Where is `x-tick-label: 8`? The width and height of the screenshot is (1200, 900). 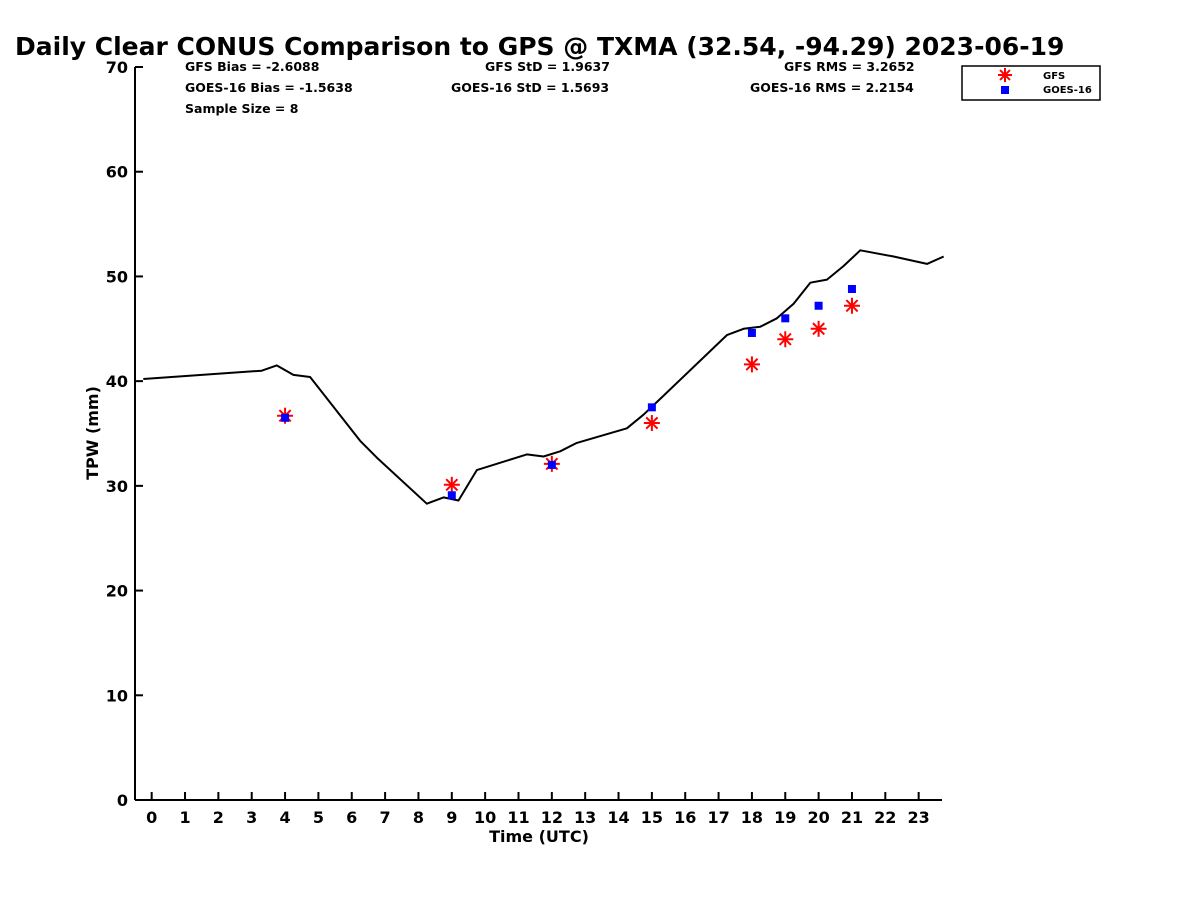
x-tick-label: 8 is located at coordinates (418, 817).